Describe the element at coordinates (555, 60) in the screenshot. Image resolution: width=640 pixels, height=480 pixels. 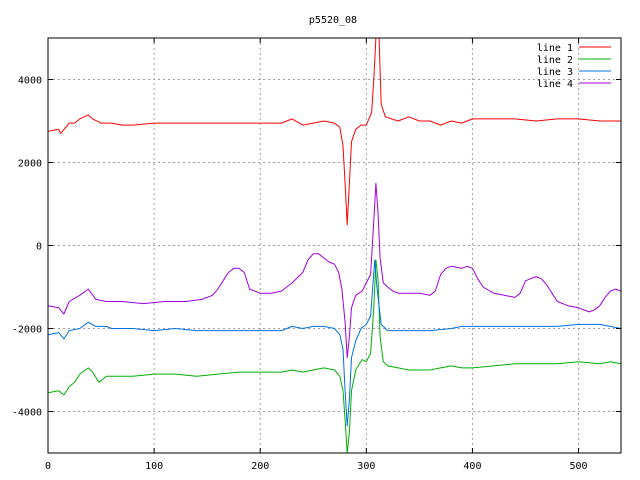
I see `legend-label-2: line 2` at that location.